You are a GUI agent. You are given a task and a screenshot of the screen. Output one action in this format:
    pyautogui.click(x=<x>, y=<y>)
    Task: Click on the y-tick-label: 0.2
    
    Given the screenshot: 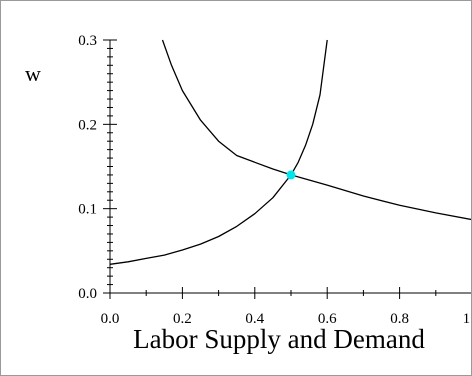 What is the action you would take?
    pyautogui.click(x=87, y=125)
    